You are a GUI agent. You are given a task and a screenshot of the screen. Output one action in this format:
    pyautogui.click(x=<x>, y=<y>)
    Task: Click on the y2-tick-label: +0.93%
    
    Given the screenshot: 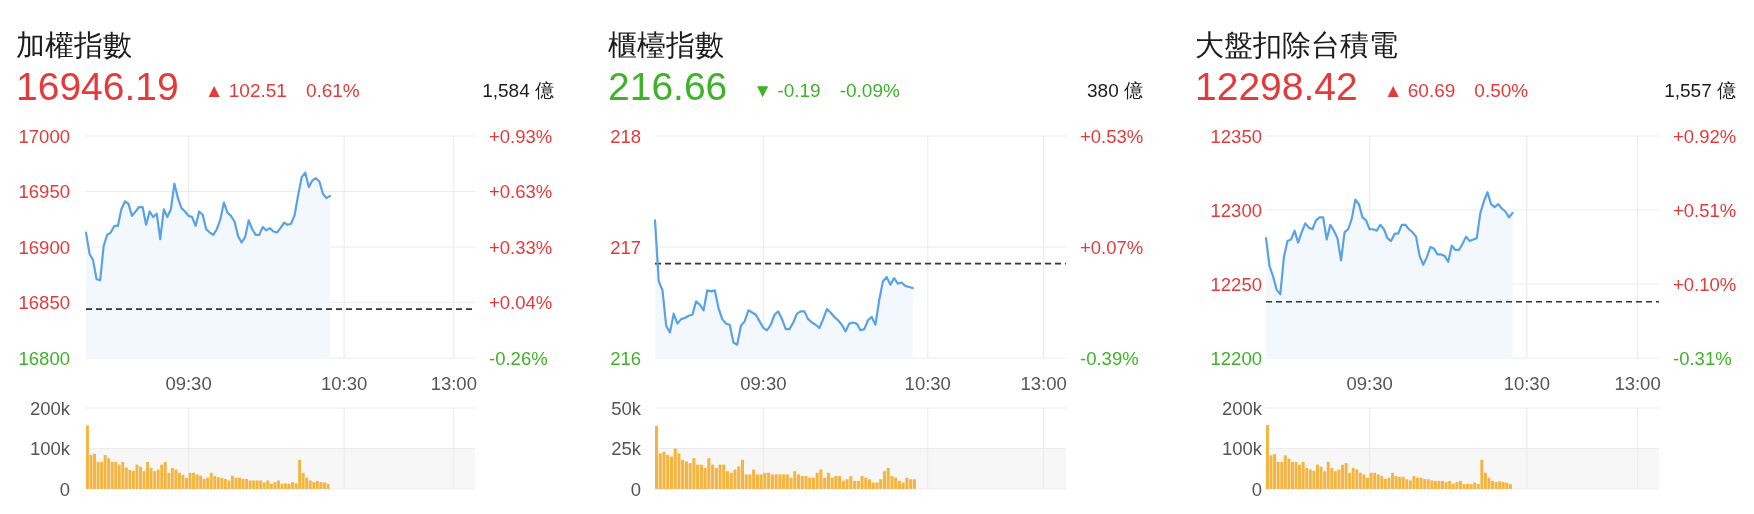 What is the action you would take?
    pyautogui.click(x=521, y=136)
    